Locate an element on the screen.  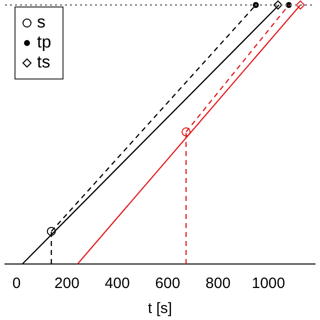
x-tick-label: 800 is located at coordinates (218, 283).